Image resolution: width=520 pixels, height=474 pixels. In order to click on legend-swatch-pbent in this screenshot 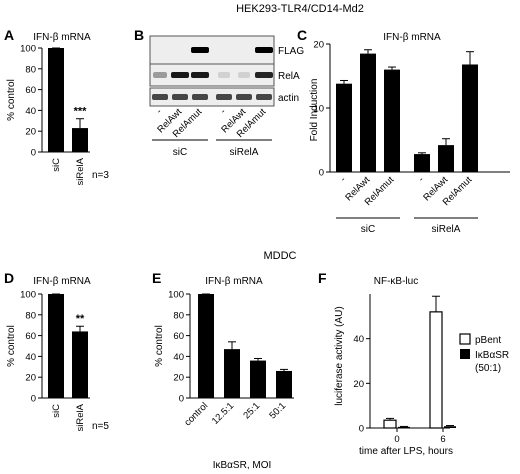, I will do `click(465, 339)`.